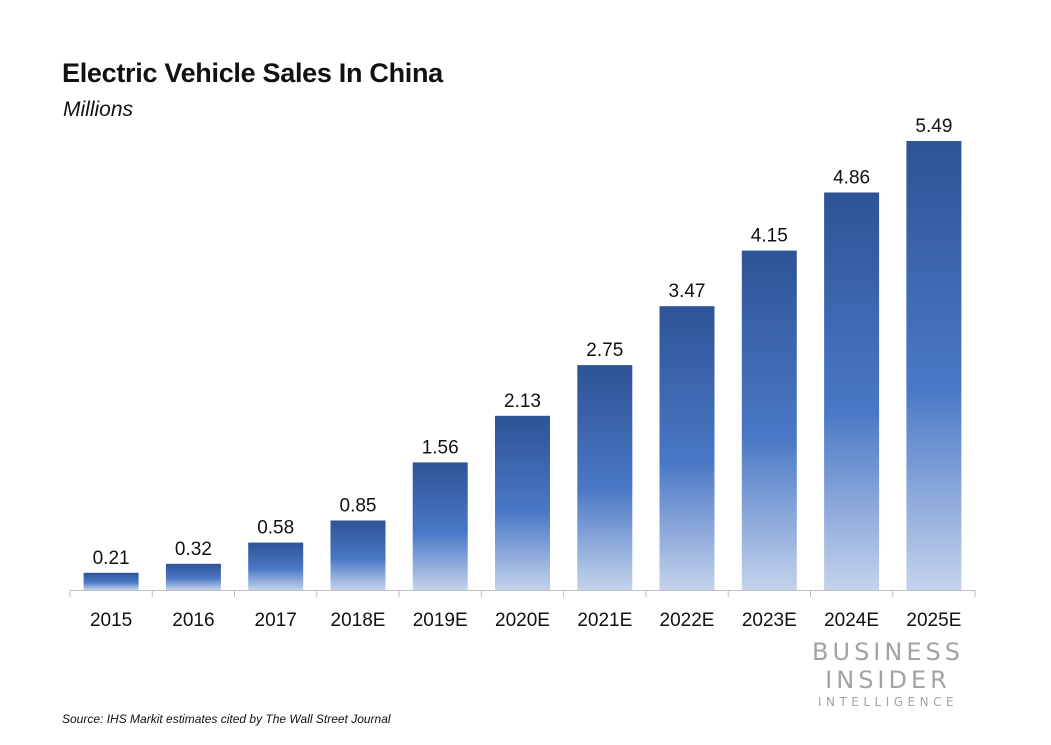  I want to click on bar-2022E, so click(687, 448).